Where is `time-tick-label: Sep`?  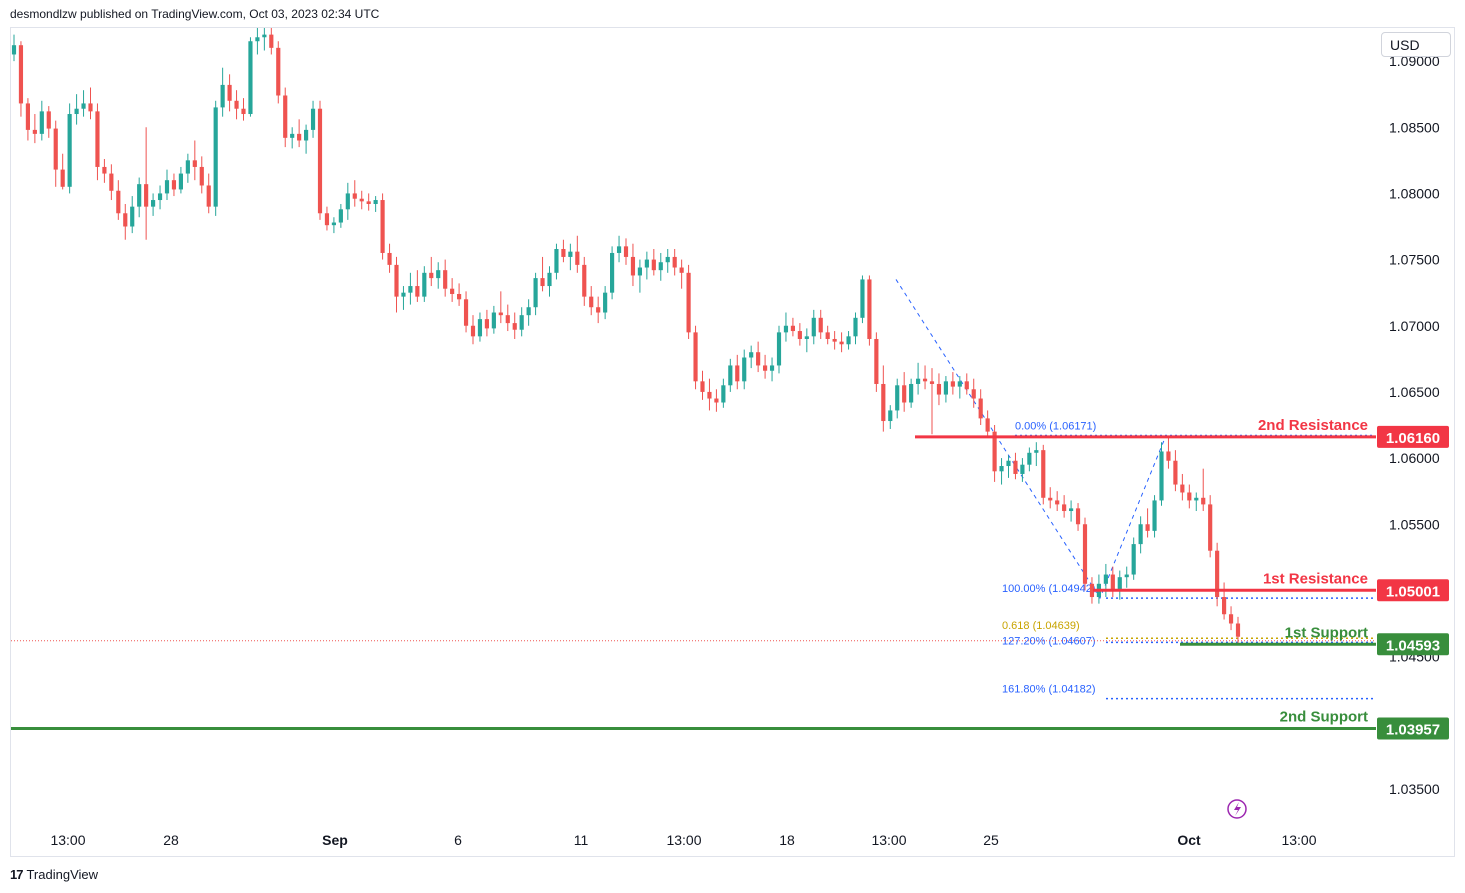
time-tick-label: Sep is located at coordinates (335, 840).